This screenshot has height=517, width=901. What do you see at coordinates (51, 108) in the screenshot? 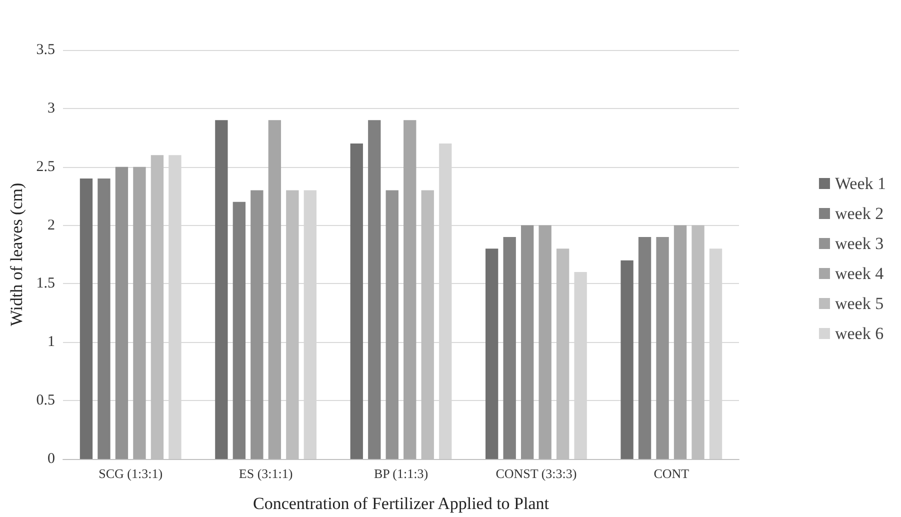
I see `y-tick-label: 3` at bounding box center [51, 108].